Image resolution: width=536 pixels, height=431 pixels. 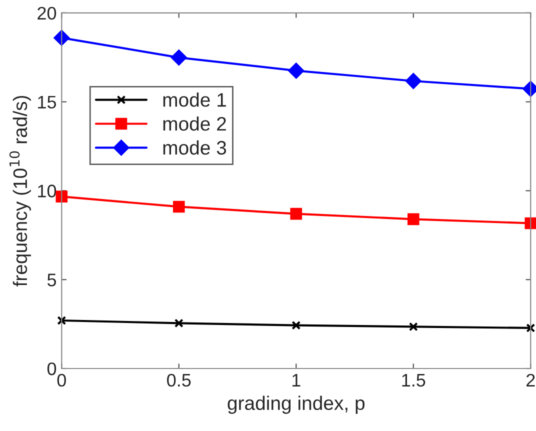 I want to click on x-tick-label: 0, so click(x=61, y=380).